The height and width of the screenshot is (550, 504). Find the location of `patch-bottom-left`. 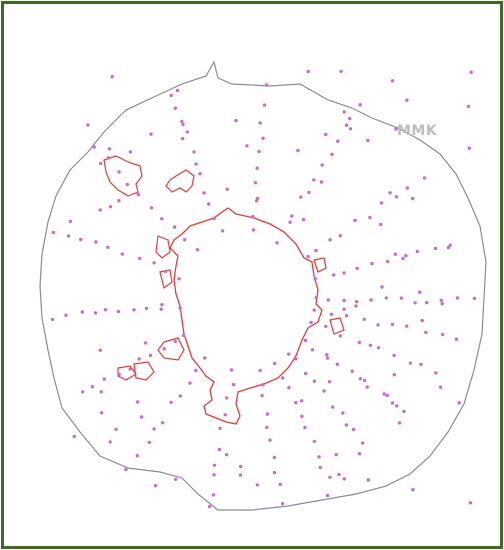

patch-bottom-left is located at coordinates (136, 371).